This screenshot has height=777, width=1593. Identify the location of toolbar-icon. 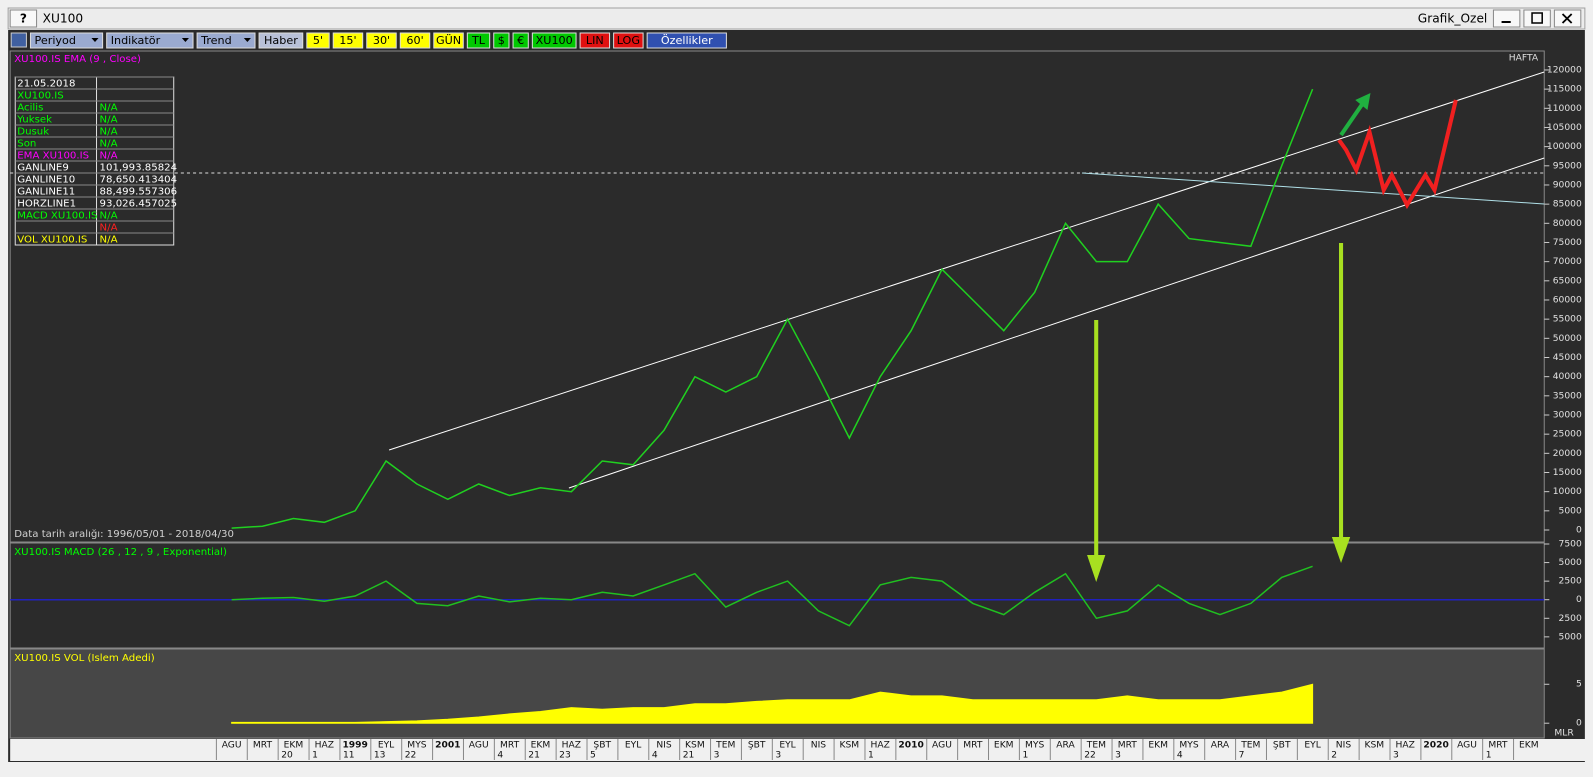
(18, 40).